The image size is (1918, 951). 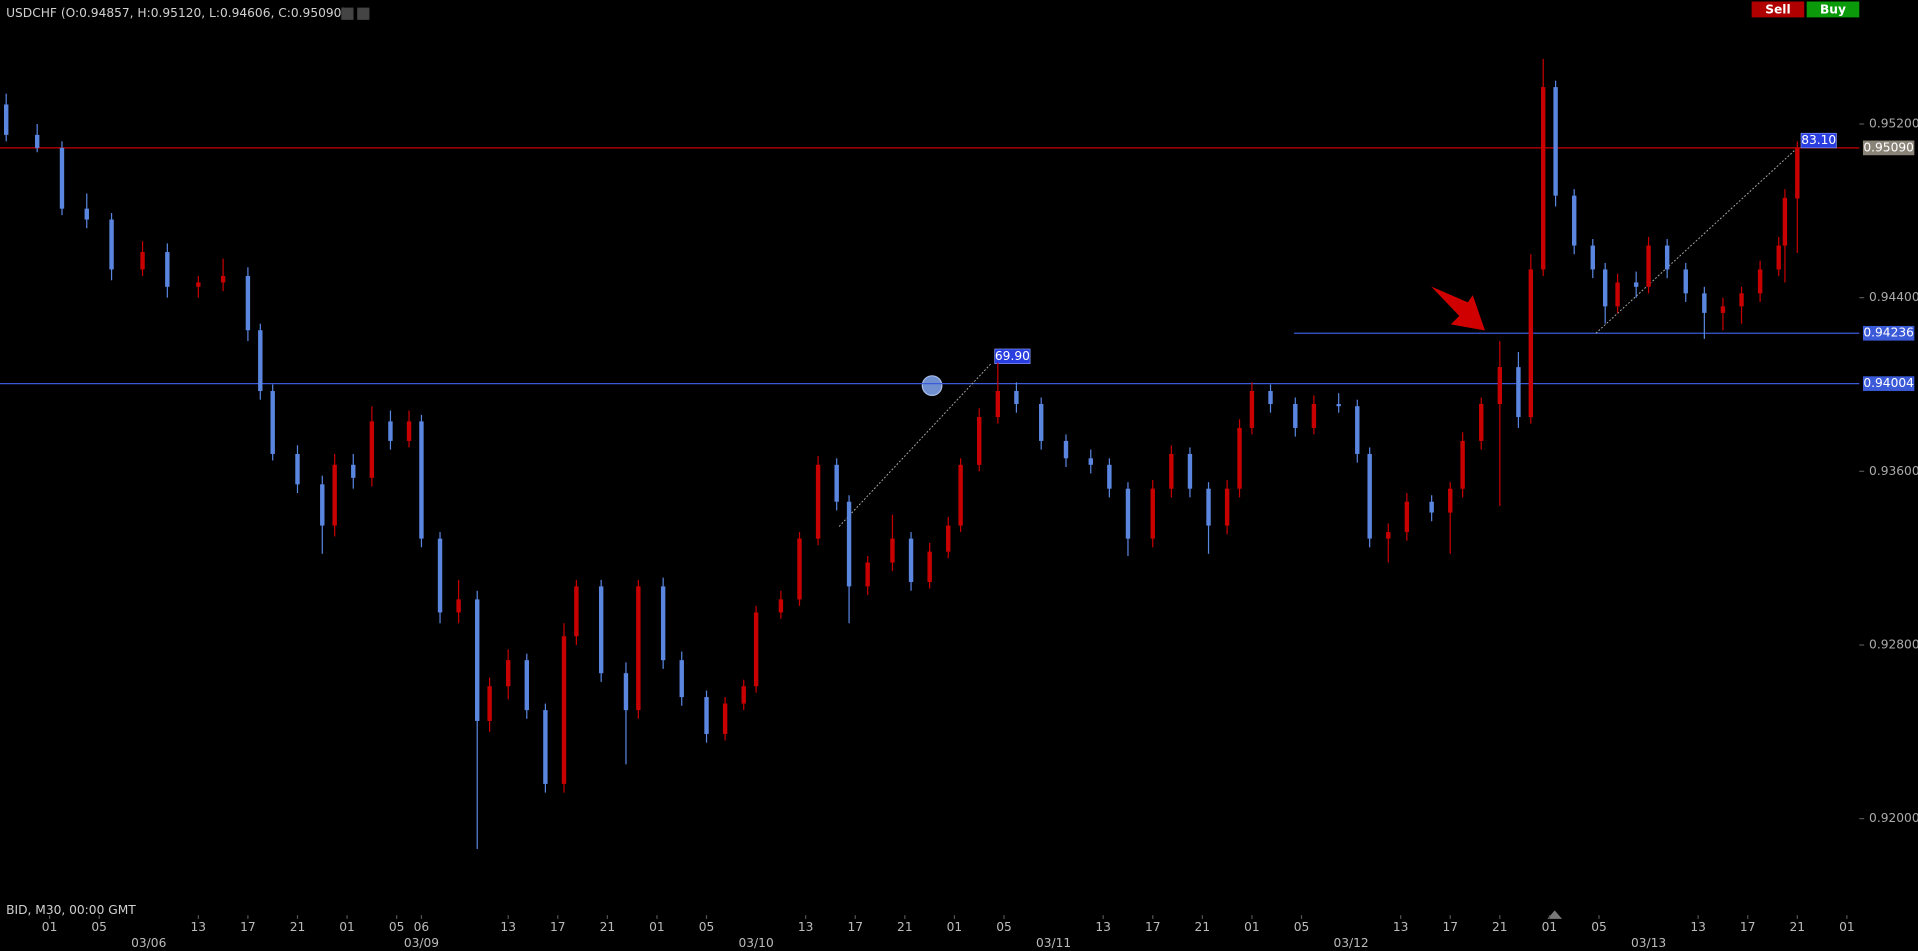 I want to click on sell-label: Sell, so click(x=1777, y=10).